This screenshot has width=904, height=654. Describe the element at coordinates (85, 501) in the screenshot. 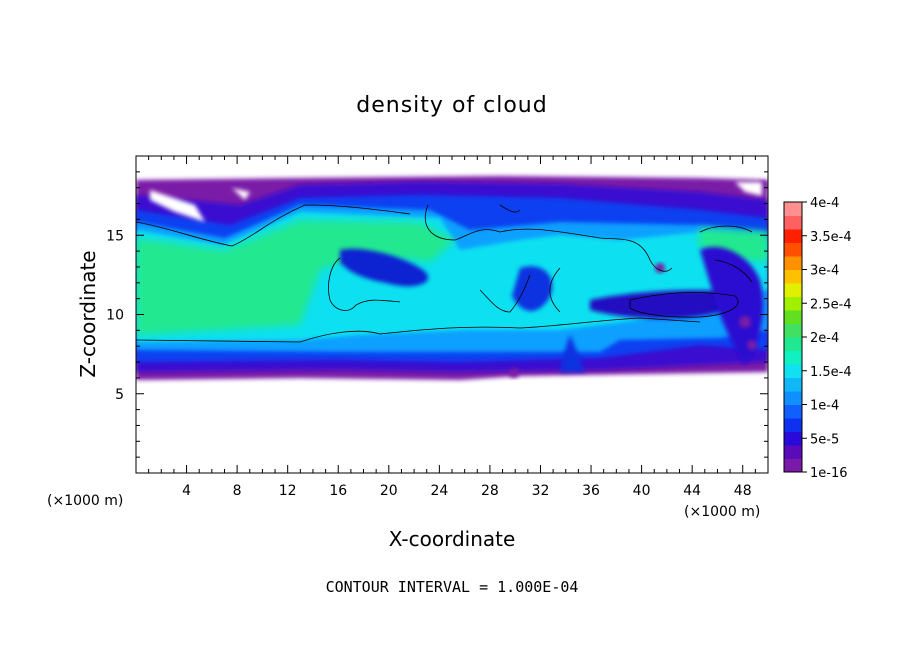

I see `z-unit-label: (×1000 m)` at that location.